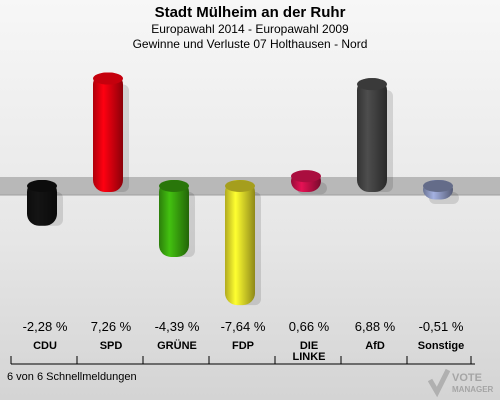 The width and height of the screenshot is (500, 400). What do you see at coordinates (240, 243) in the screenshot?
I see `bar-fdp` at bounding box center [240, 243].